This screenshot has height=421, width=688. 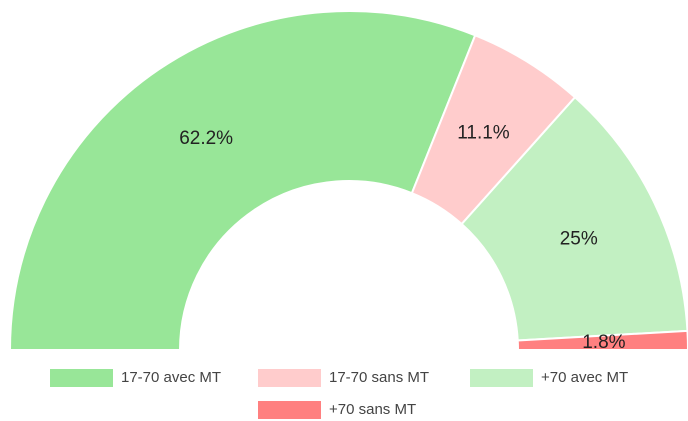 I want to click on legend-text: 17-70 avec MT, so click(x=171, y=377).